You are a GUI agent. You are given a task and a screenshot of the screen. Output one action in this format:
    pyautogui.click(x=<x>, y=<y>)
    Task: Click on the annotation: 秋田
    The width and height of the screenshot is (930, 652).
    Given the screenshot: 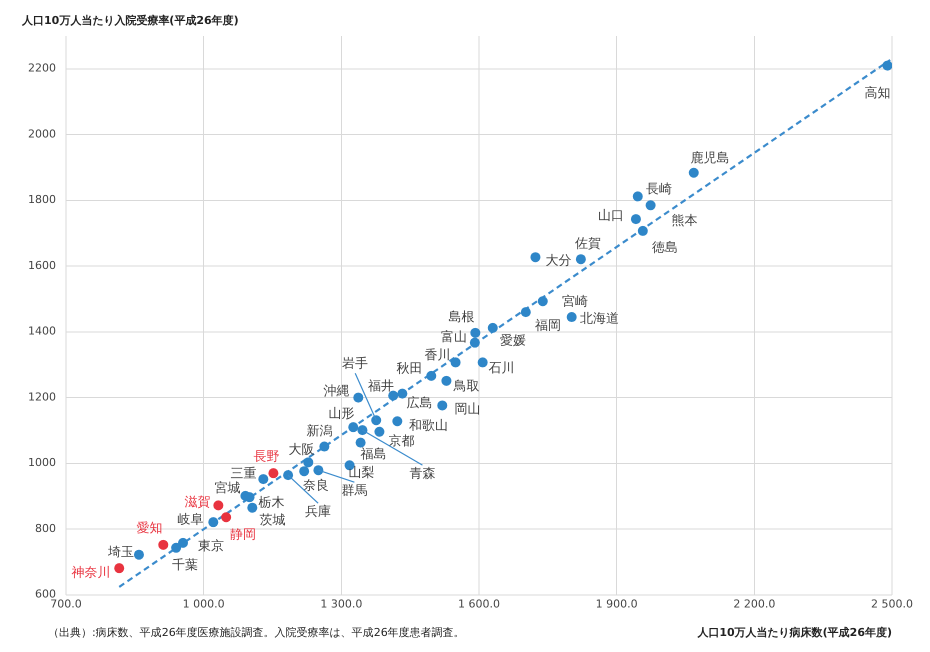 What is the action you would take?
    pyautogui.click(x=409, y=368)
    